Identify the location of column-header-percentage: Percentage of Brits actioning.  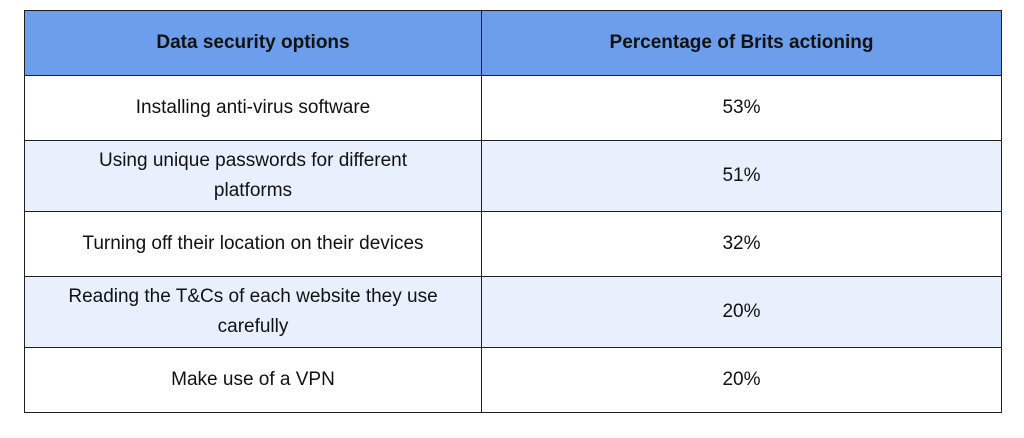
(741, 43).